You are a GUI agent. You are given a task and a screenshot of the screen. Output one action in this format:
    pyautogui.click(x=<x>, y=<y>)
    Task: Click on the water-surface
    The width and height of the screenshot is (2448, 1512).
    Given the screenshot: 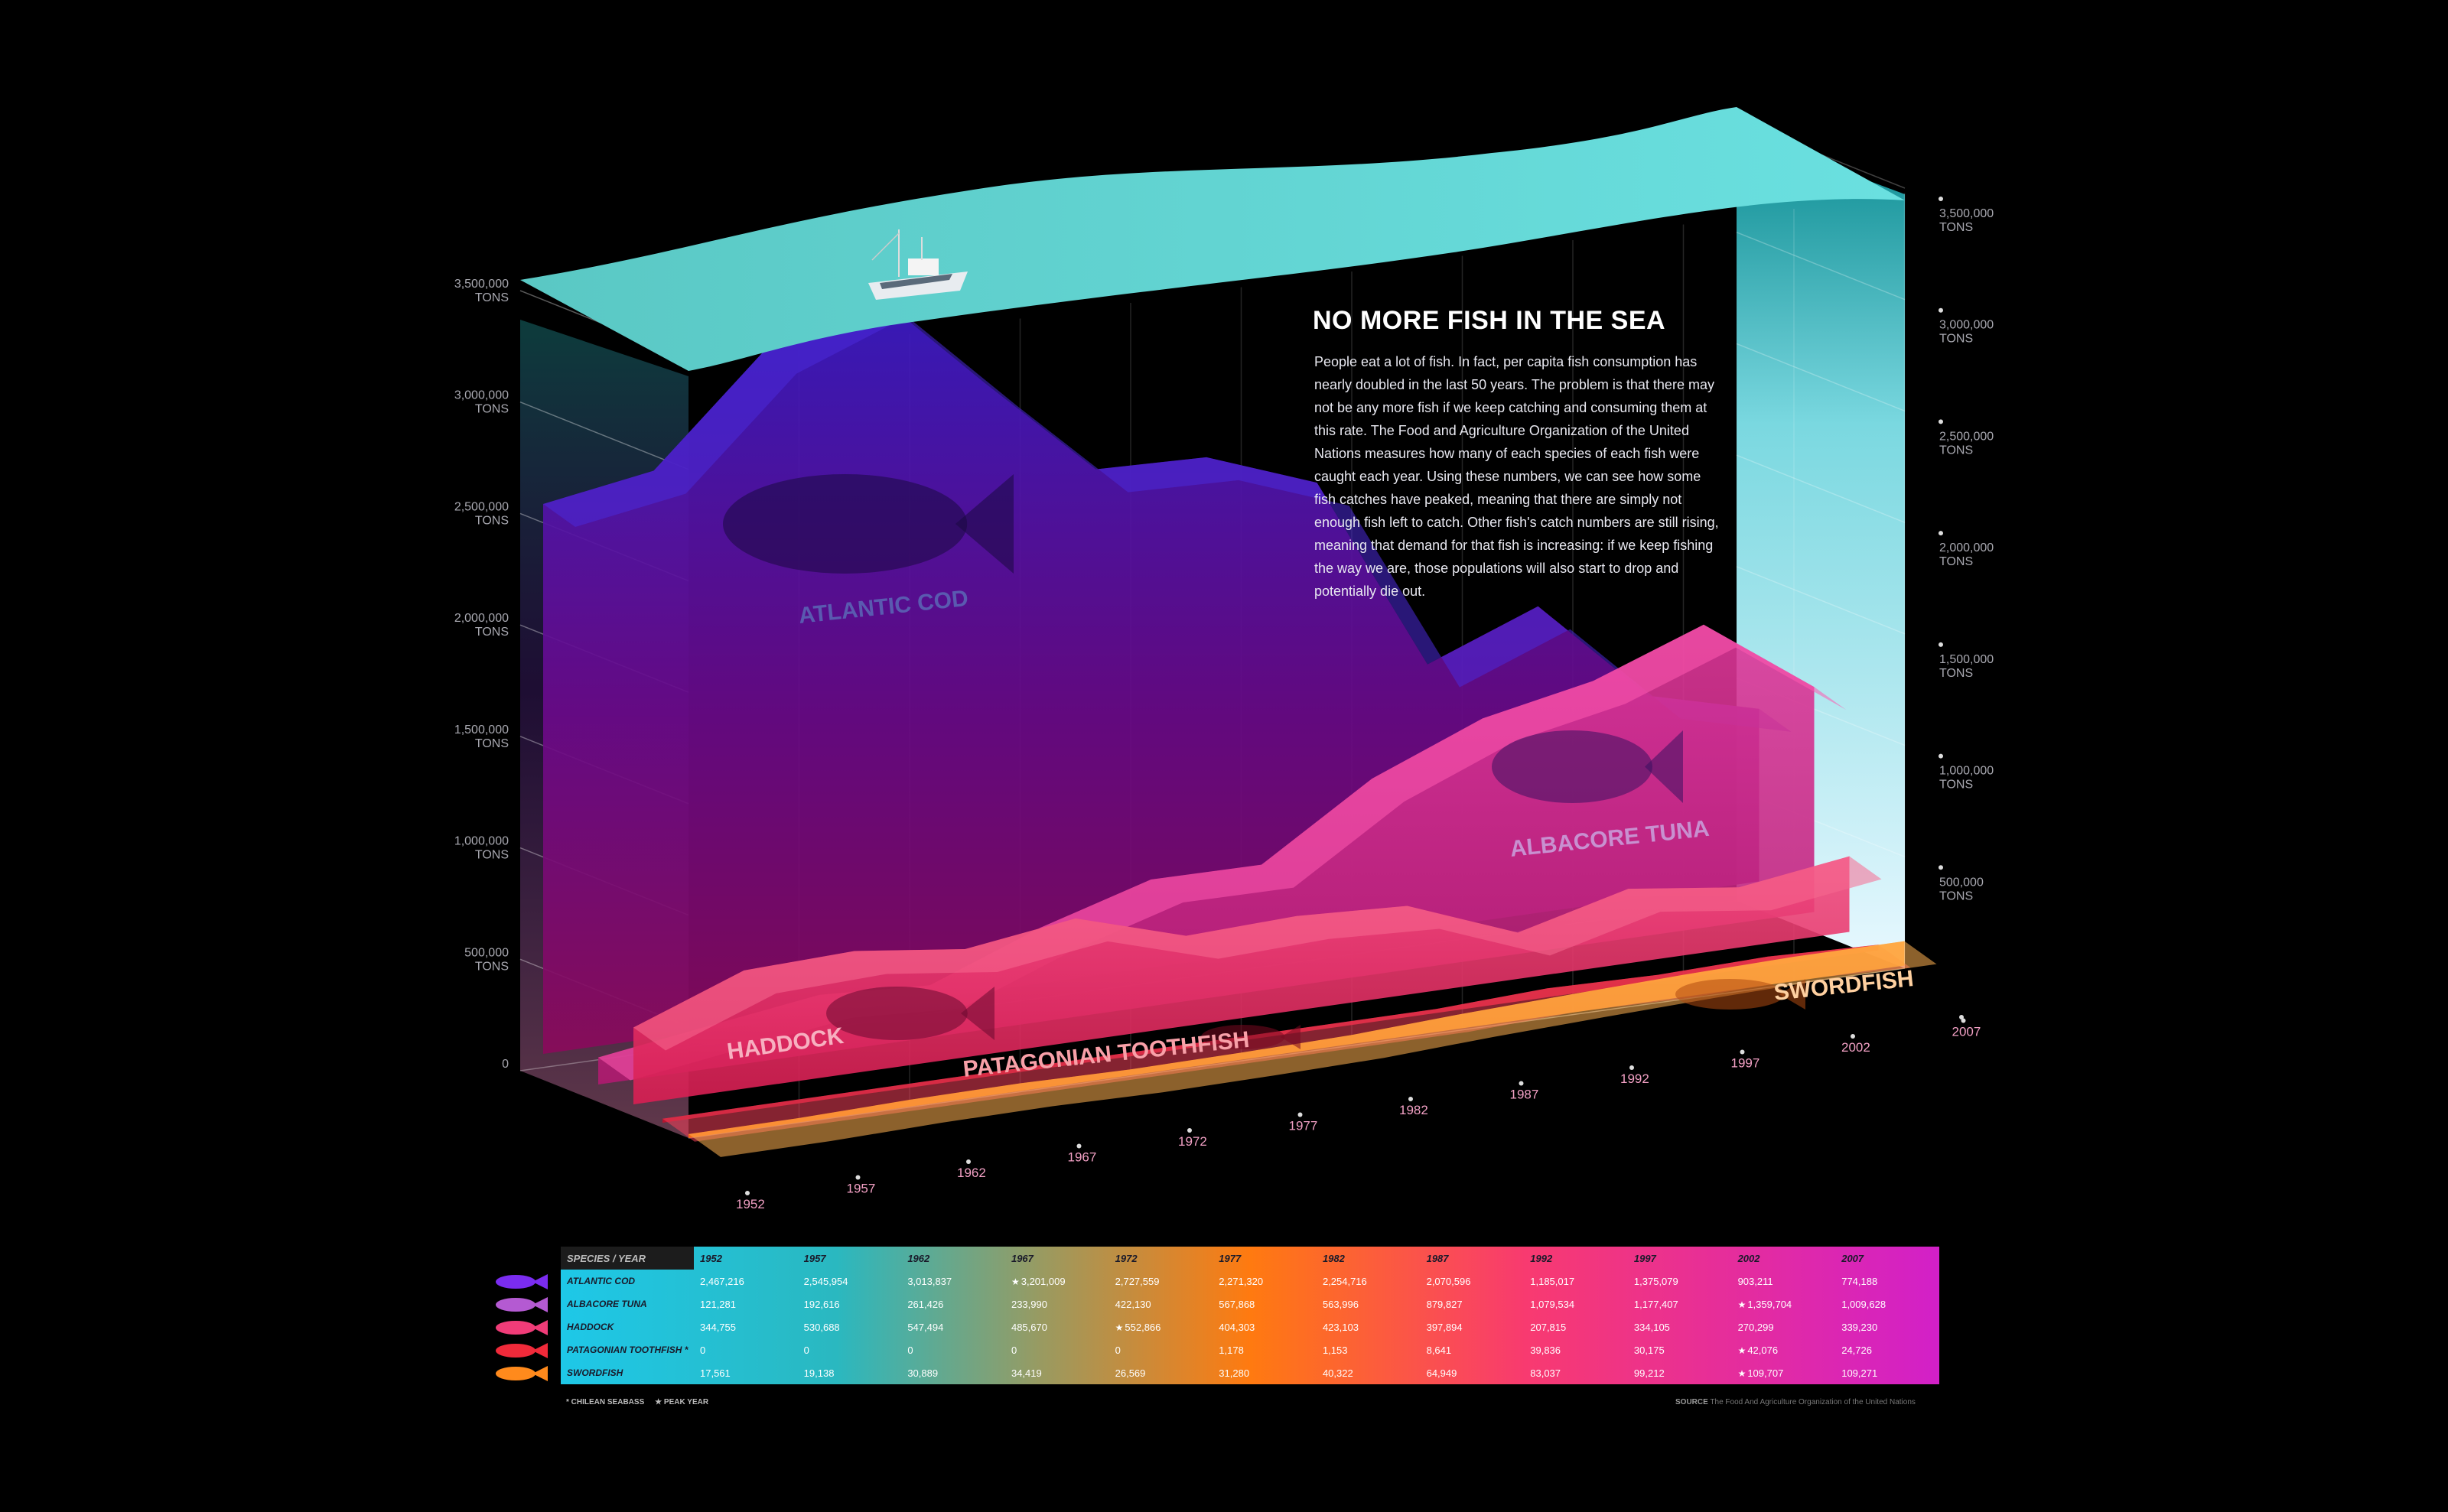 What is the action you would take?
    pyautogui.click(x=1212, y=239)
    